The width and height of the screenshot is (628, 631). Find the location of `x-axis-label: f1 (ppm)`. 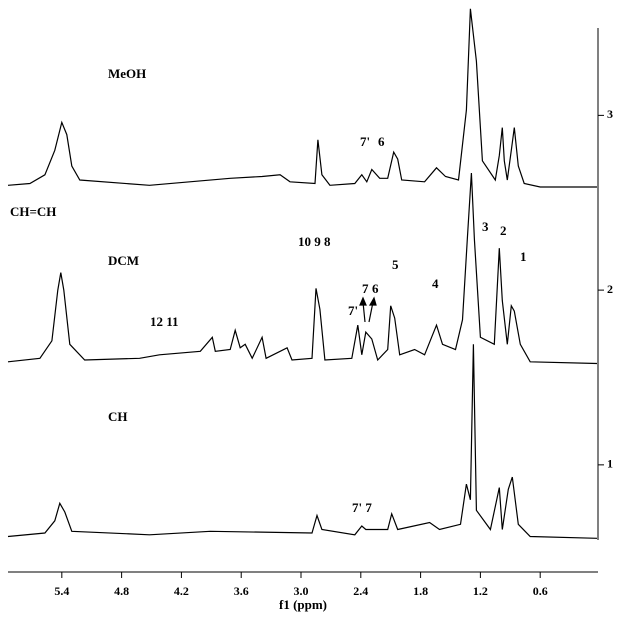

x-axis-label: f1 (ppm) is located at coordinates (303, 604).